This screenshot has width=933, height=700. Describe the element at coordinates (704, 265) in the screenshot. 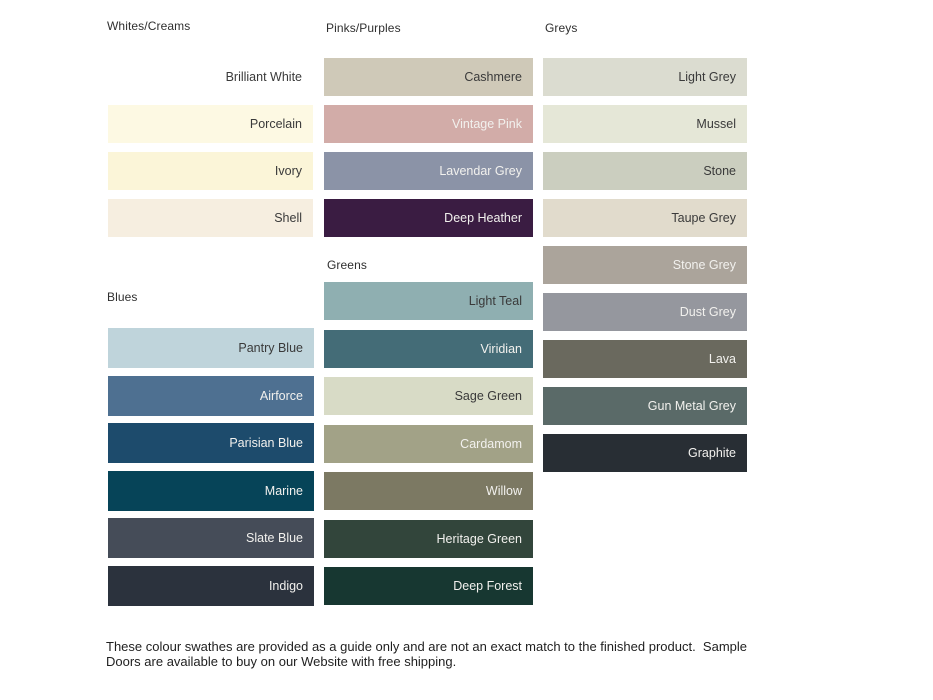

I see `swatch-label: Stone Grey` at that location.